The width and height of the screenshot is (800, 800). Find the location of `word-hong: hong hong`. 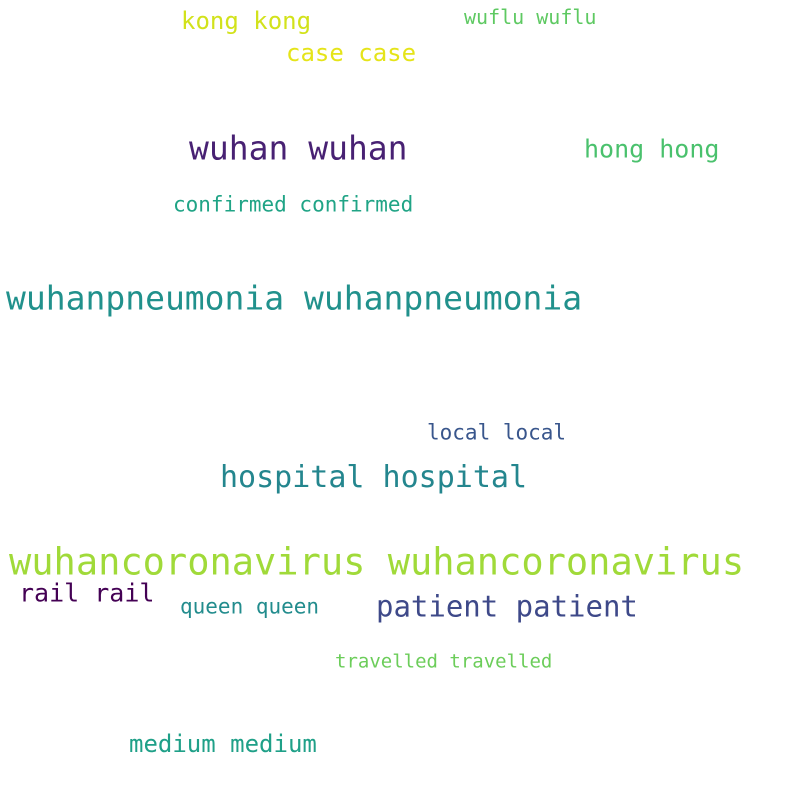

word-hong: hong hong is located at coordinates (652, 149).